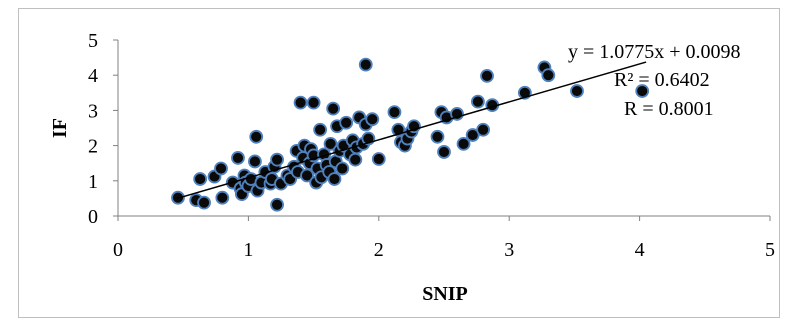 This screenshot has height=327, width=795. Describe the element at coordinates (770, 250) in the screenshot. I see `x-tick-label: 5` at that location.